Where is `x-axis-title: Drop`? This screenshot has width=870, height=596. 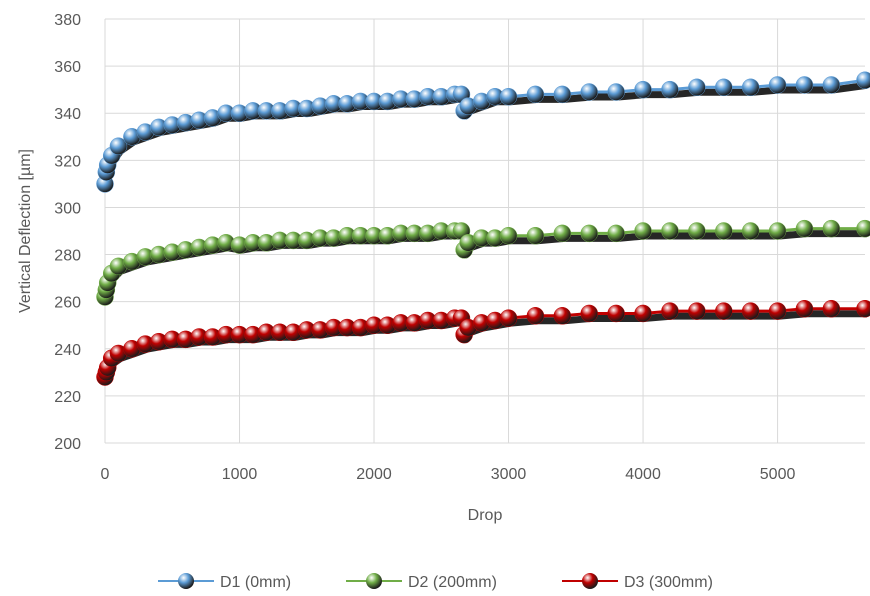 x-axis-title: Drop is located at coordinates (485, 515).